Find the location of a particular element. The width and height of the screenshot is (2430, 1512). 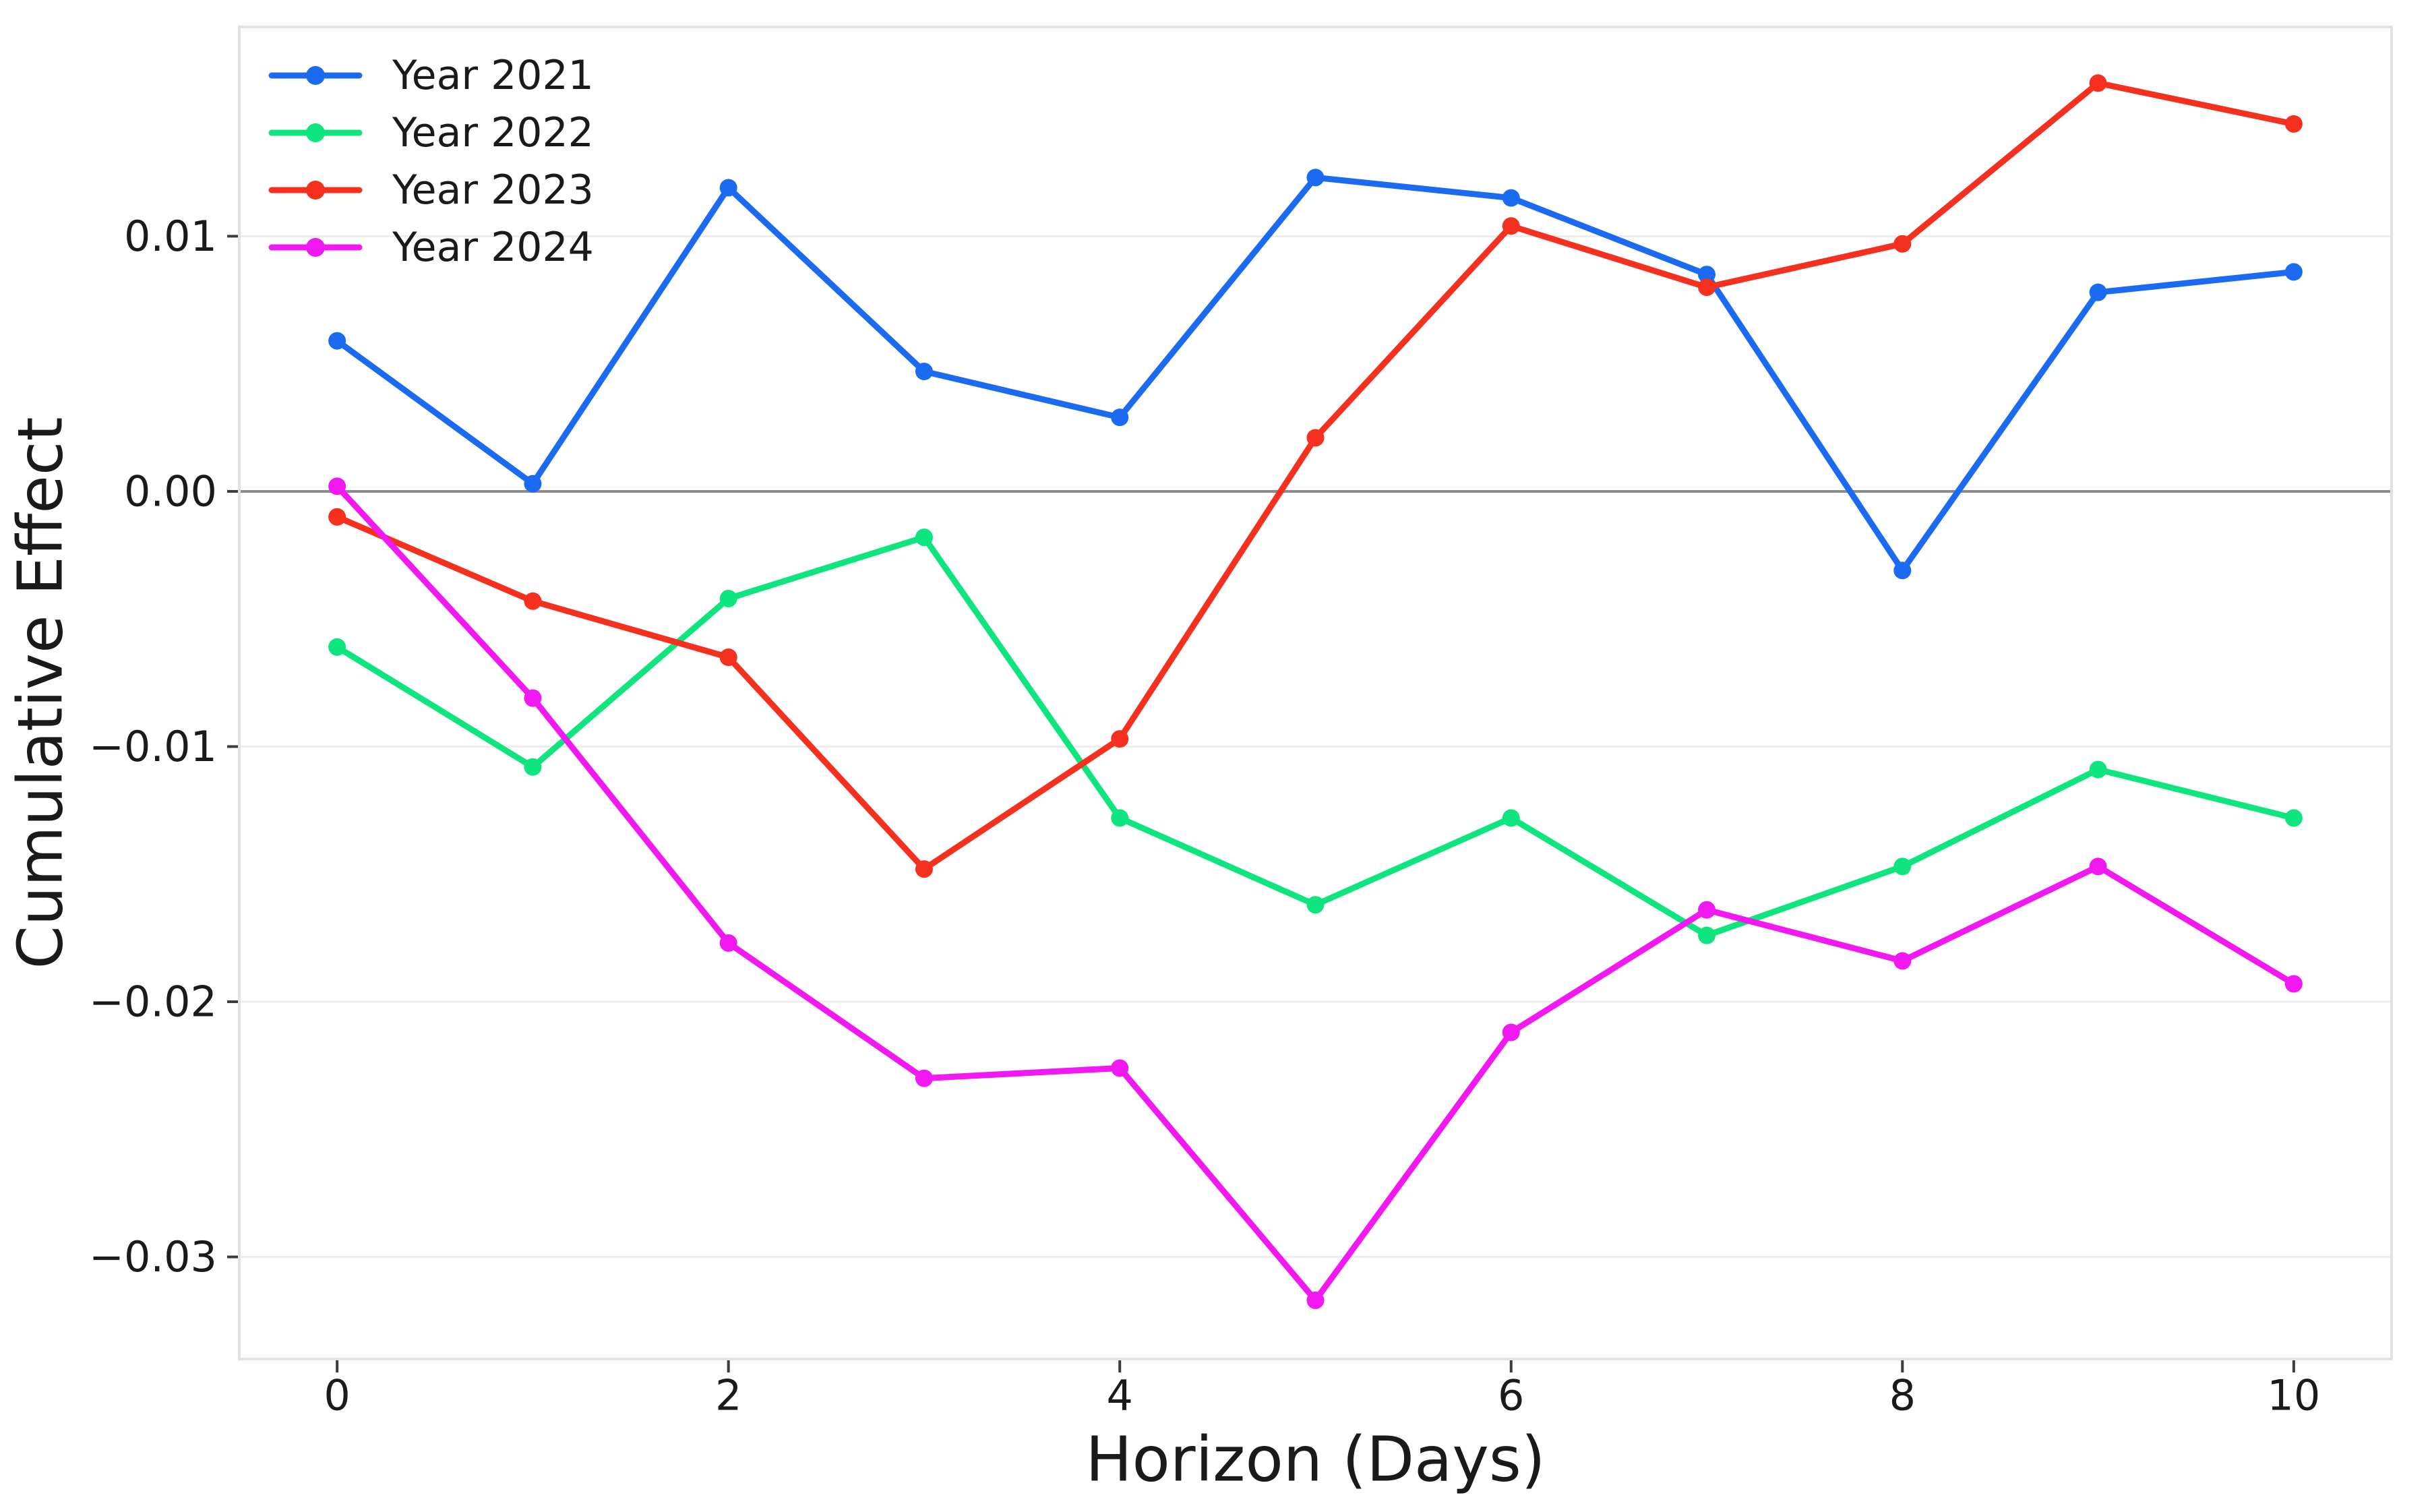

legend-item-year-2023: Year 2023 is located at coordinates (431, 190).